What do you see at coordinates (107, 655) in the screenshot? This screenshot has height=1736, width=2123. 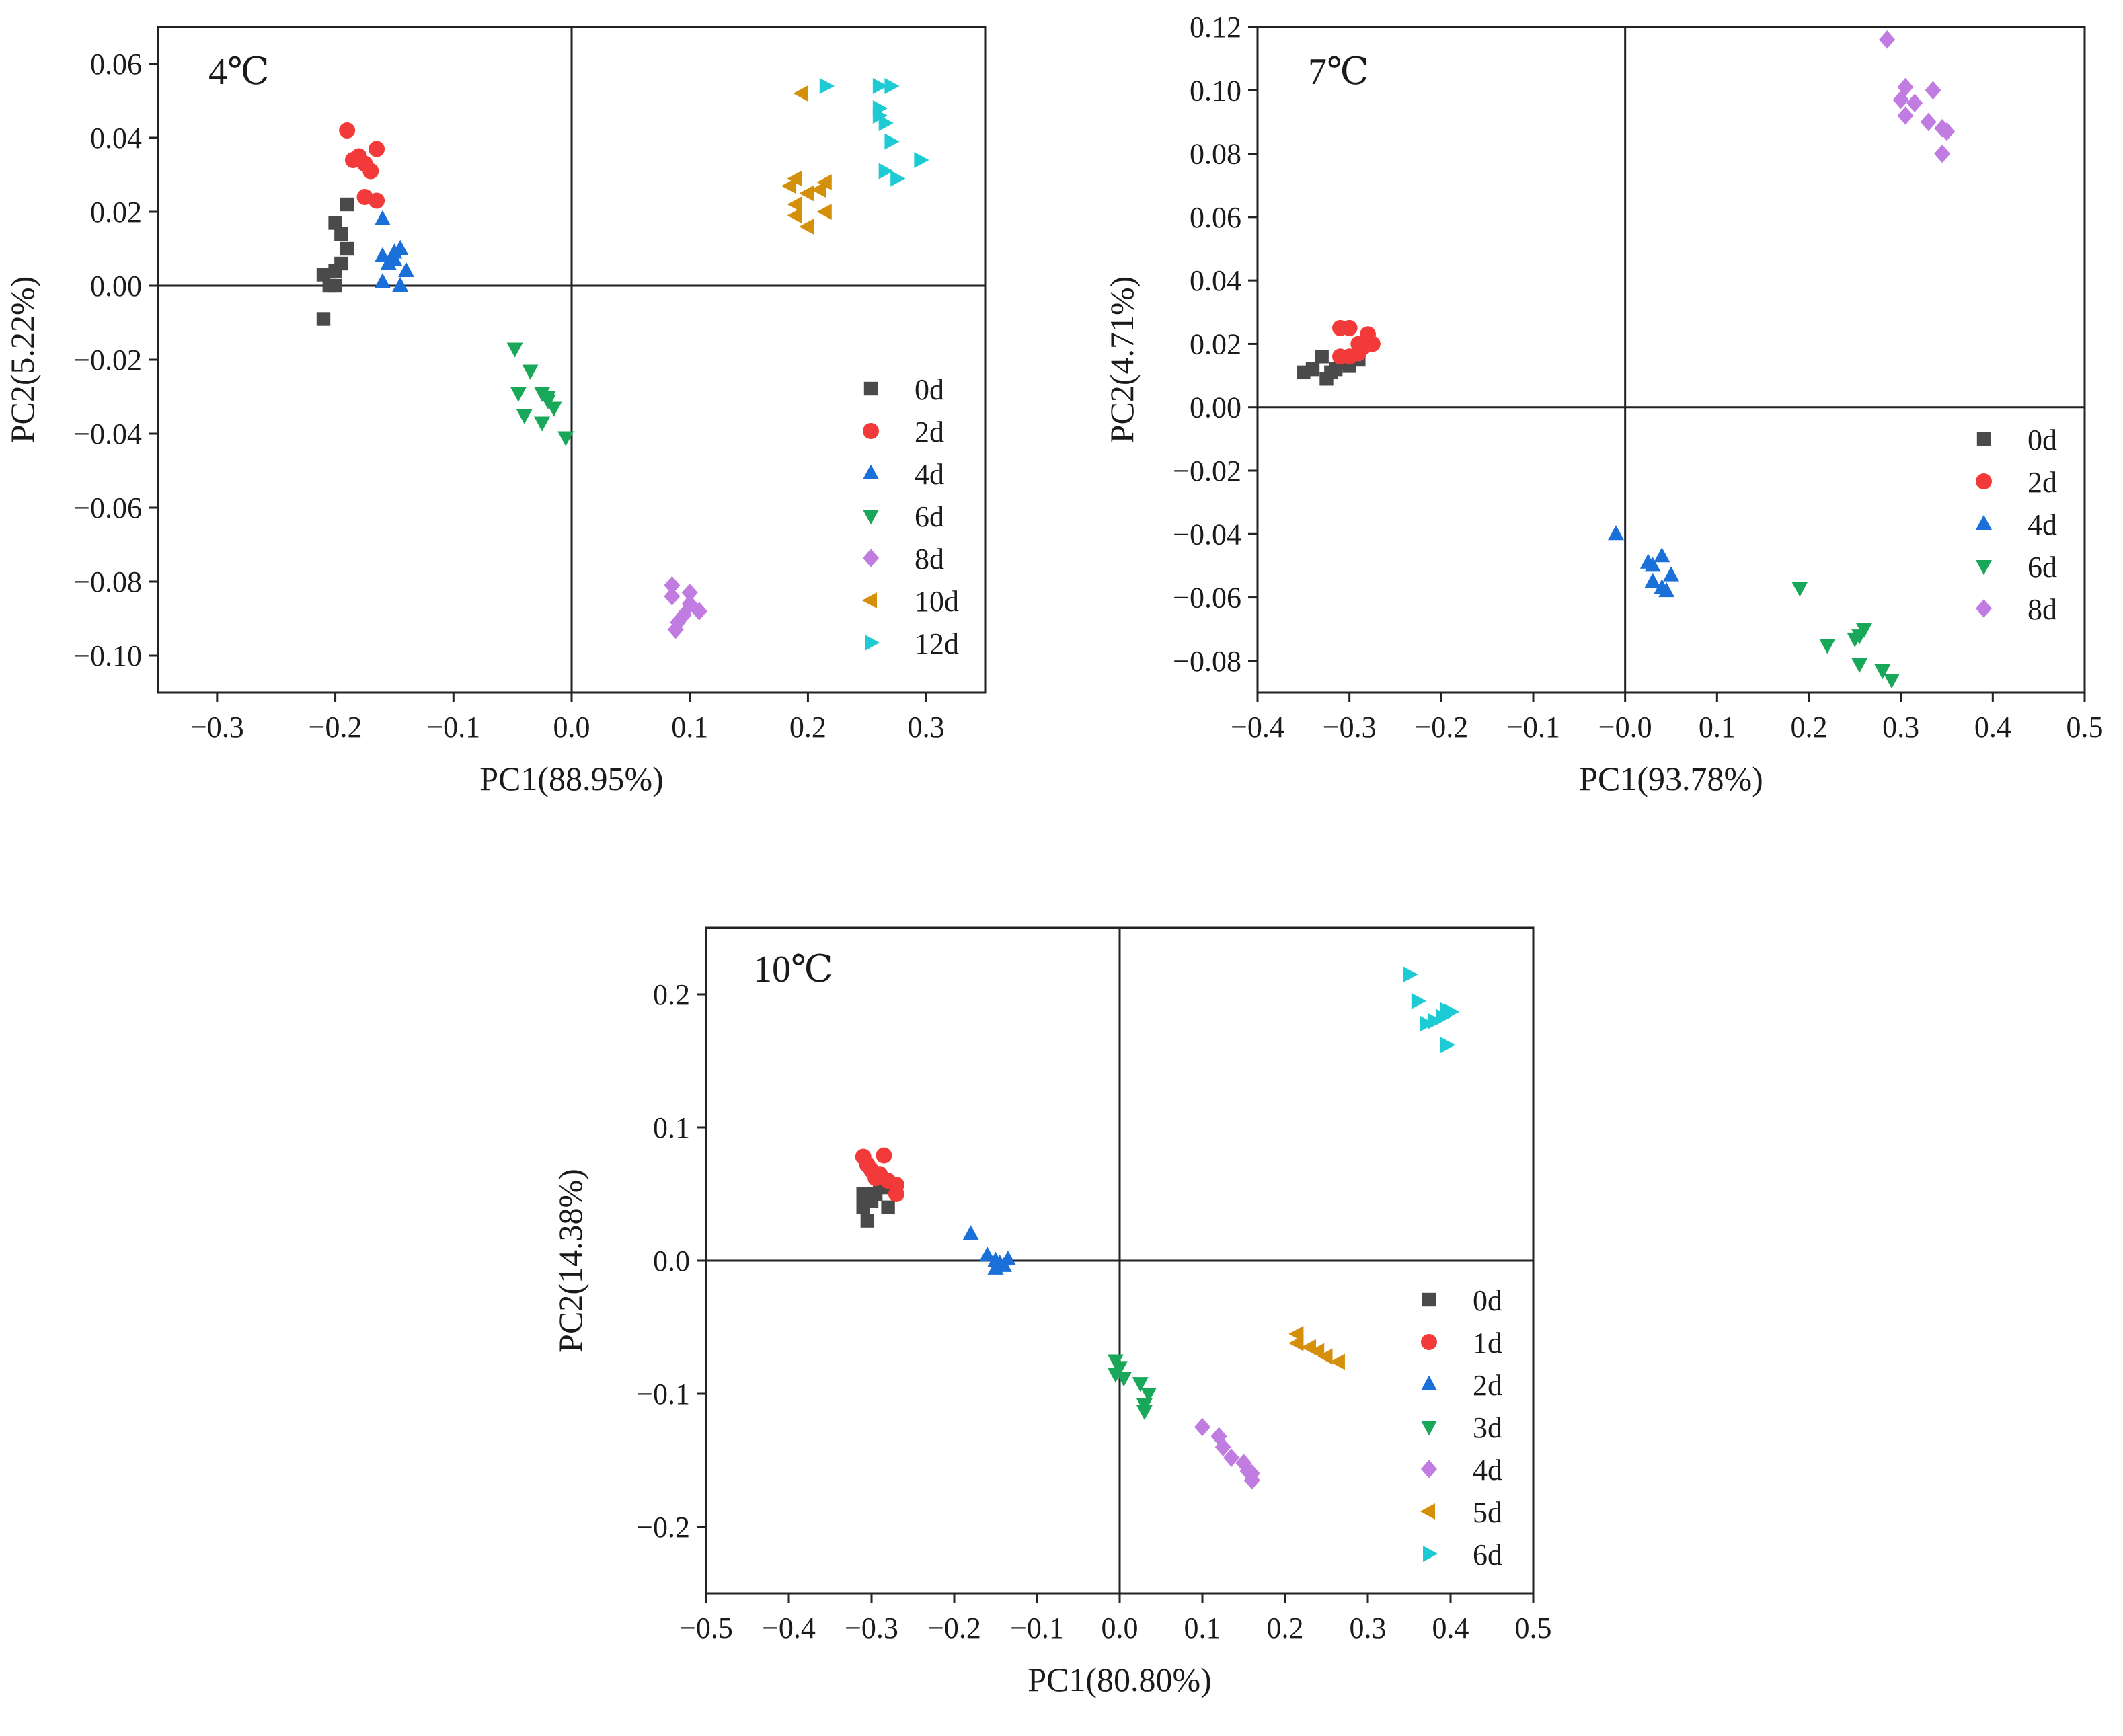 I see `y-tick-label: −0.10` at bounding box center [107, 655].